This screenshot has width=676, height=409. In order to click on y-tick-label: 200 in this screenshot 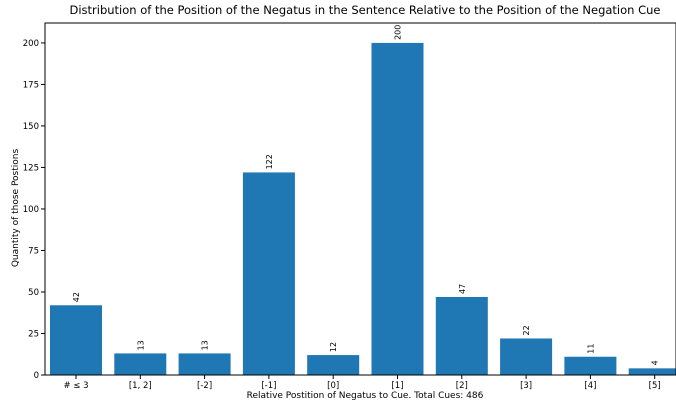, I will do `click(31, 44)`.